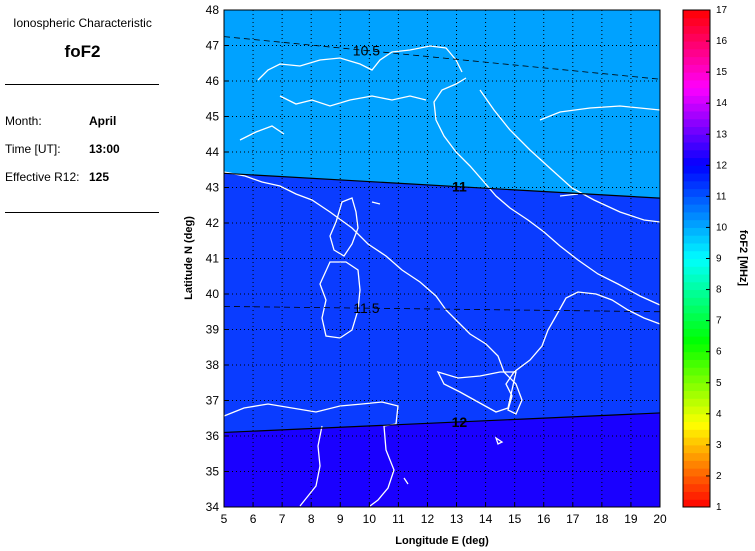  I want to click on colorbar-tick-label: 1, so click(719, 507).